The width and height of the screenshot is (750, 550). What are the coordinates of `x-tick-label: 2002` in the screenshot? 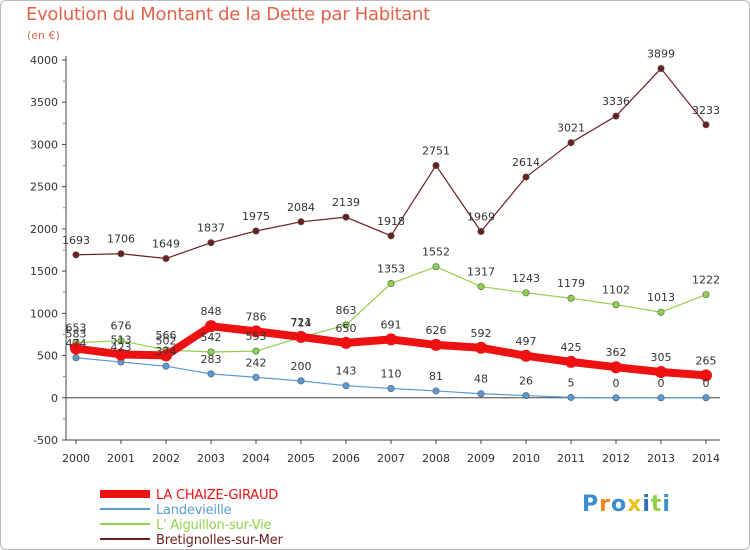 It's located at (166, 458).